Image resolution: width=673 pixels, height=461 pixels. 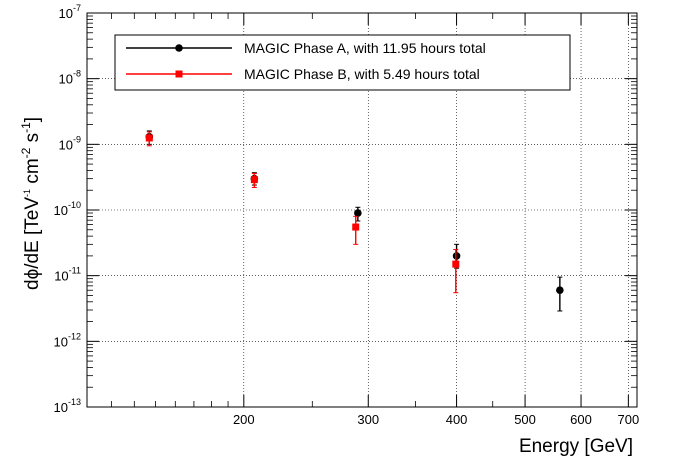 What do you see at coordinates (365, 48) in the screenshot?
I see `legend-label-phase-a: MAGIC Phase A, with 11.95 hours total` at bounding box center [365, 48].